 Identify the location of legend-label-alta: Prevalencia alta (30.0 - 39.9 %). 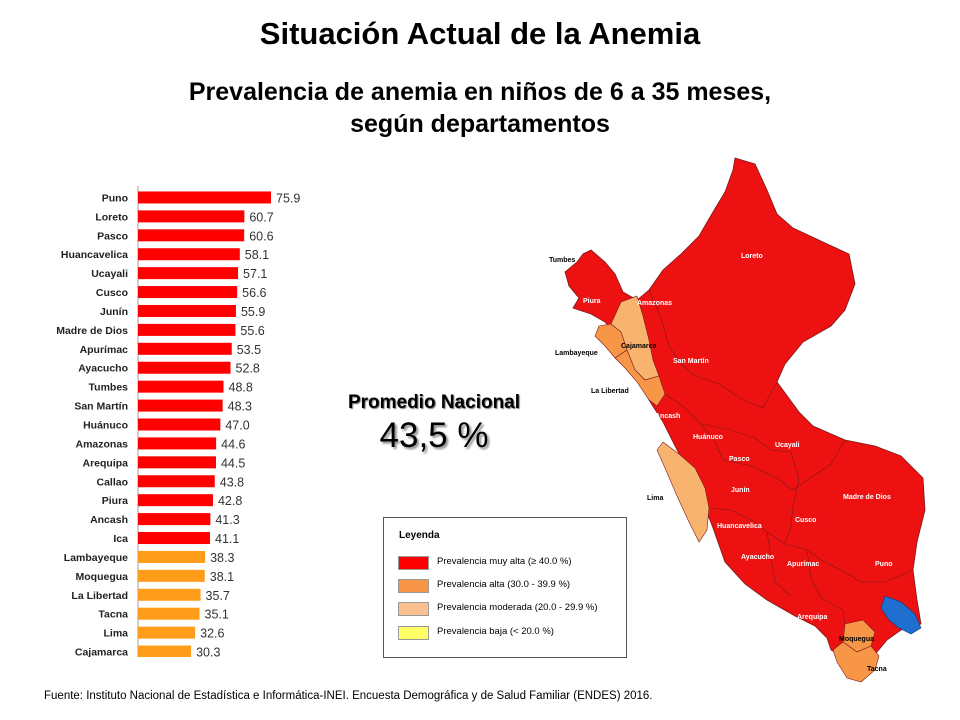
(504, 584).